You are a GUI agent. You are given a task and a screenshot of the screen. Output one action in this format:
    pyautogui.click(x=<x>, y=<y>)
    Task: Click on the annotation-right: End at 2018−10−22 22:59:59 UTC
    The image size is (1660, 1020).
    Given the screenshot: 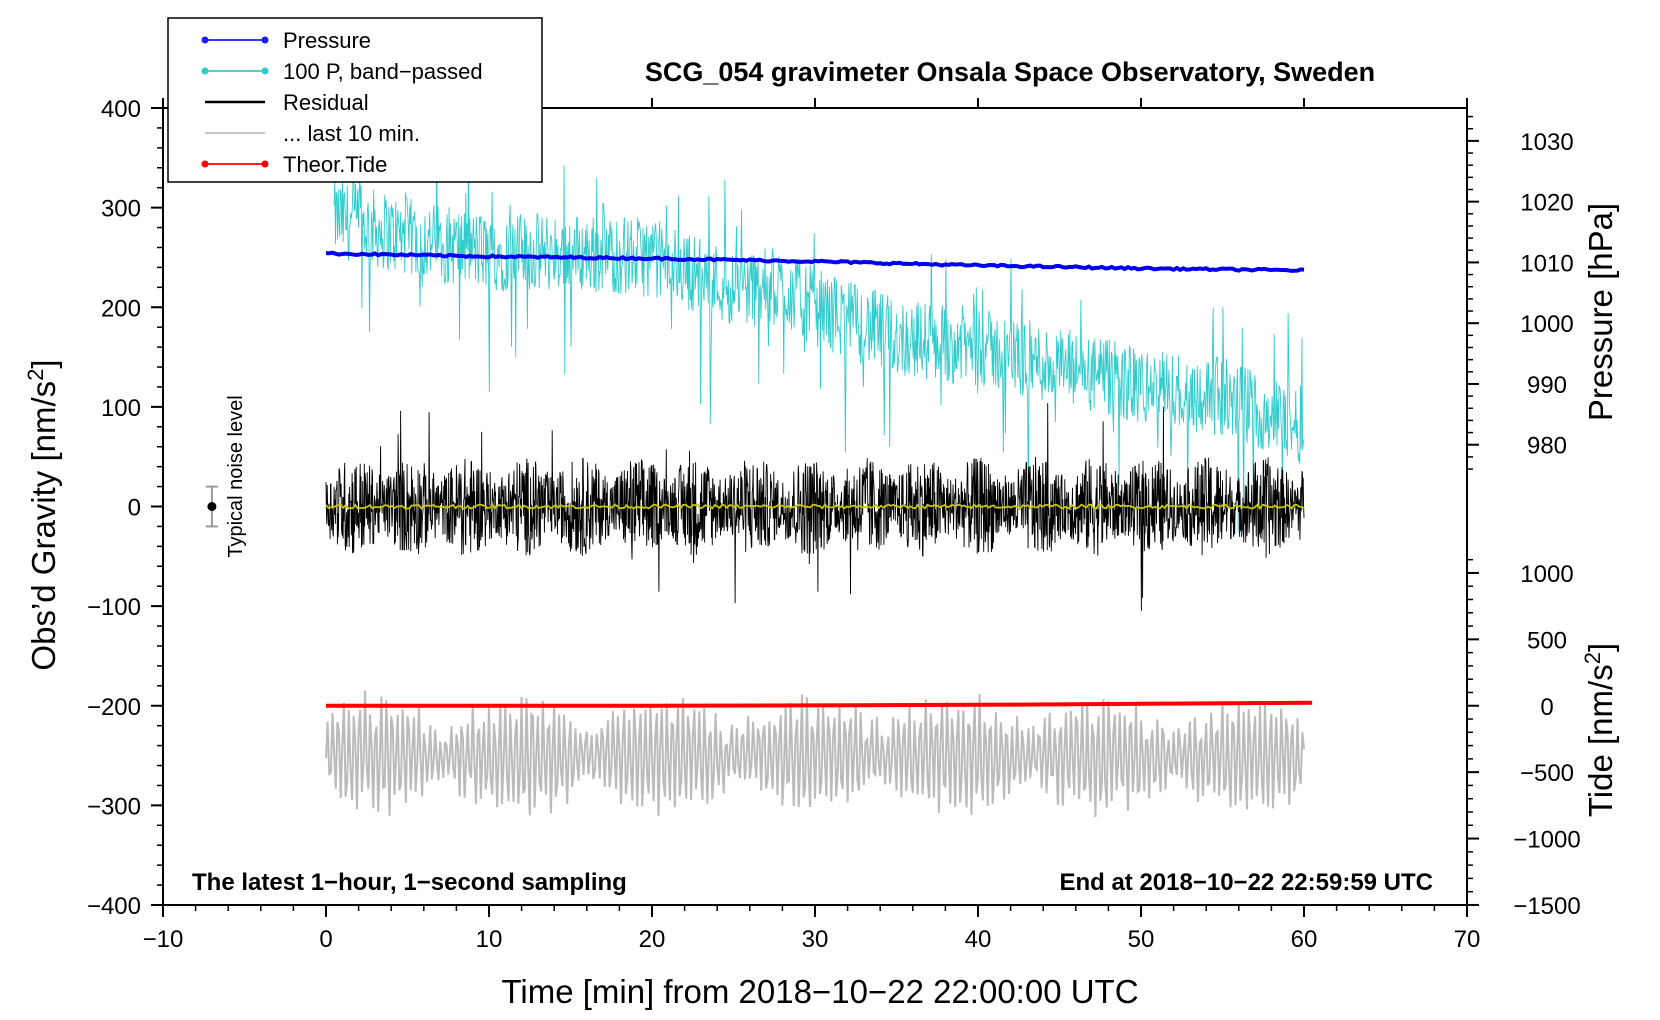 What is the action you would take?
    pyautogui.click(x=1246, y=882)
    